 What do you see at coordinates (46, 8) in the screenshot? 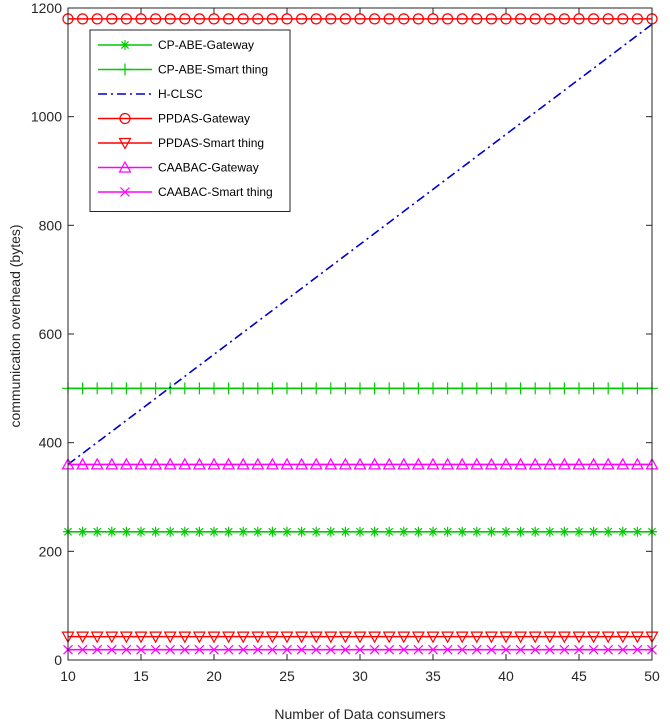
I see `y-tick-label: 1200` at bounding box center [46, 8].